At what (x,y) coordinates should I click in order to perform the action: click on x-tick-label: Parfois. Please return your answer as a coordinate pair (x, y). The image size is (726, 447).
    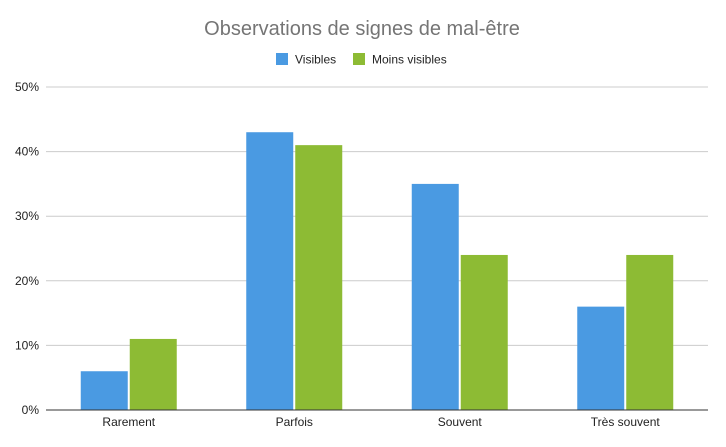
    Looking at the image, I should click on (294, 422).